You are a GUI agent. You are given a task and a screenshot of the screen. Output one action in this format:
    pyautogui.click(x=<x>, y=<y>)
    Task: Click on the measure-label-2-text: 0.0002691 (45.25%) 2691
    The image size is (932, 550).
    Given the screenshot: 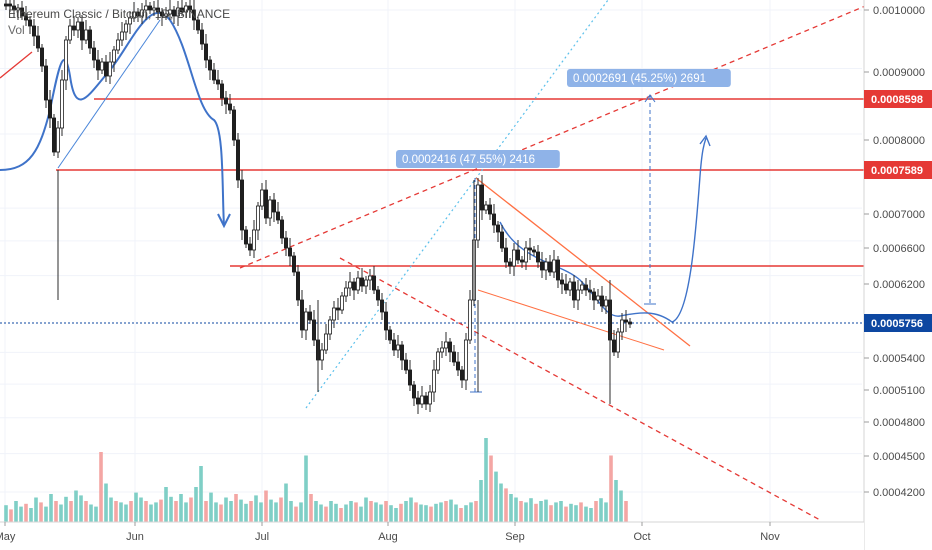 What is the action you would take?
    pyautogui.click(x=639, y=79)
    